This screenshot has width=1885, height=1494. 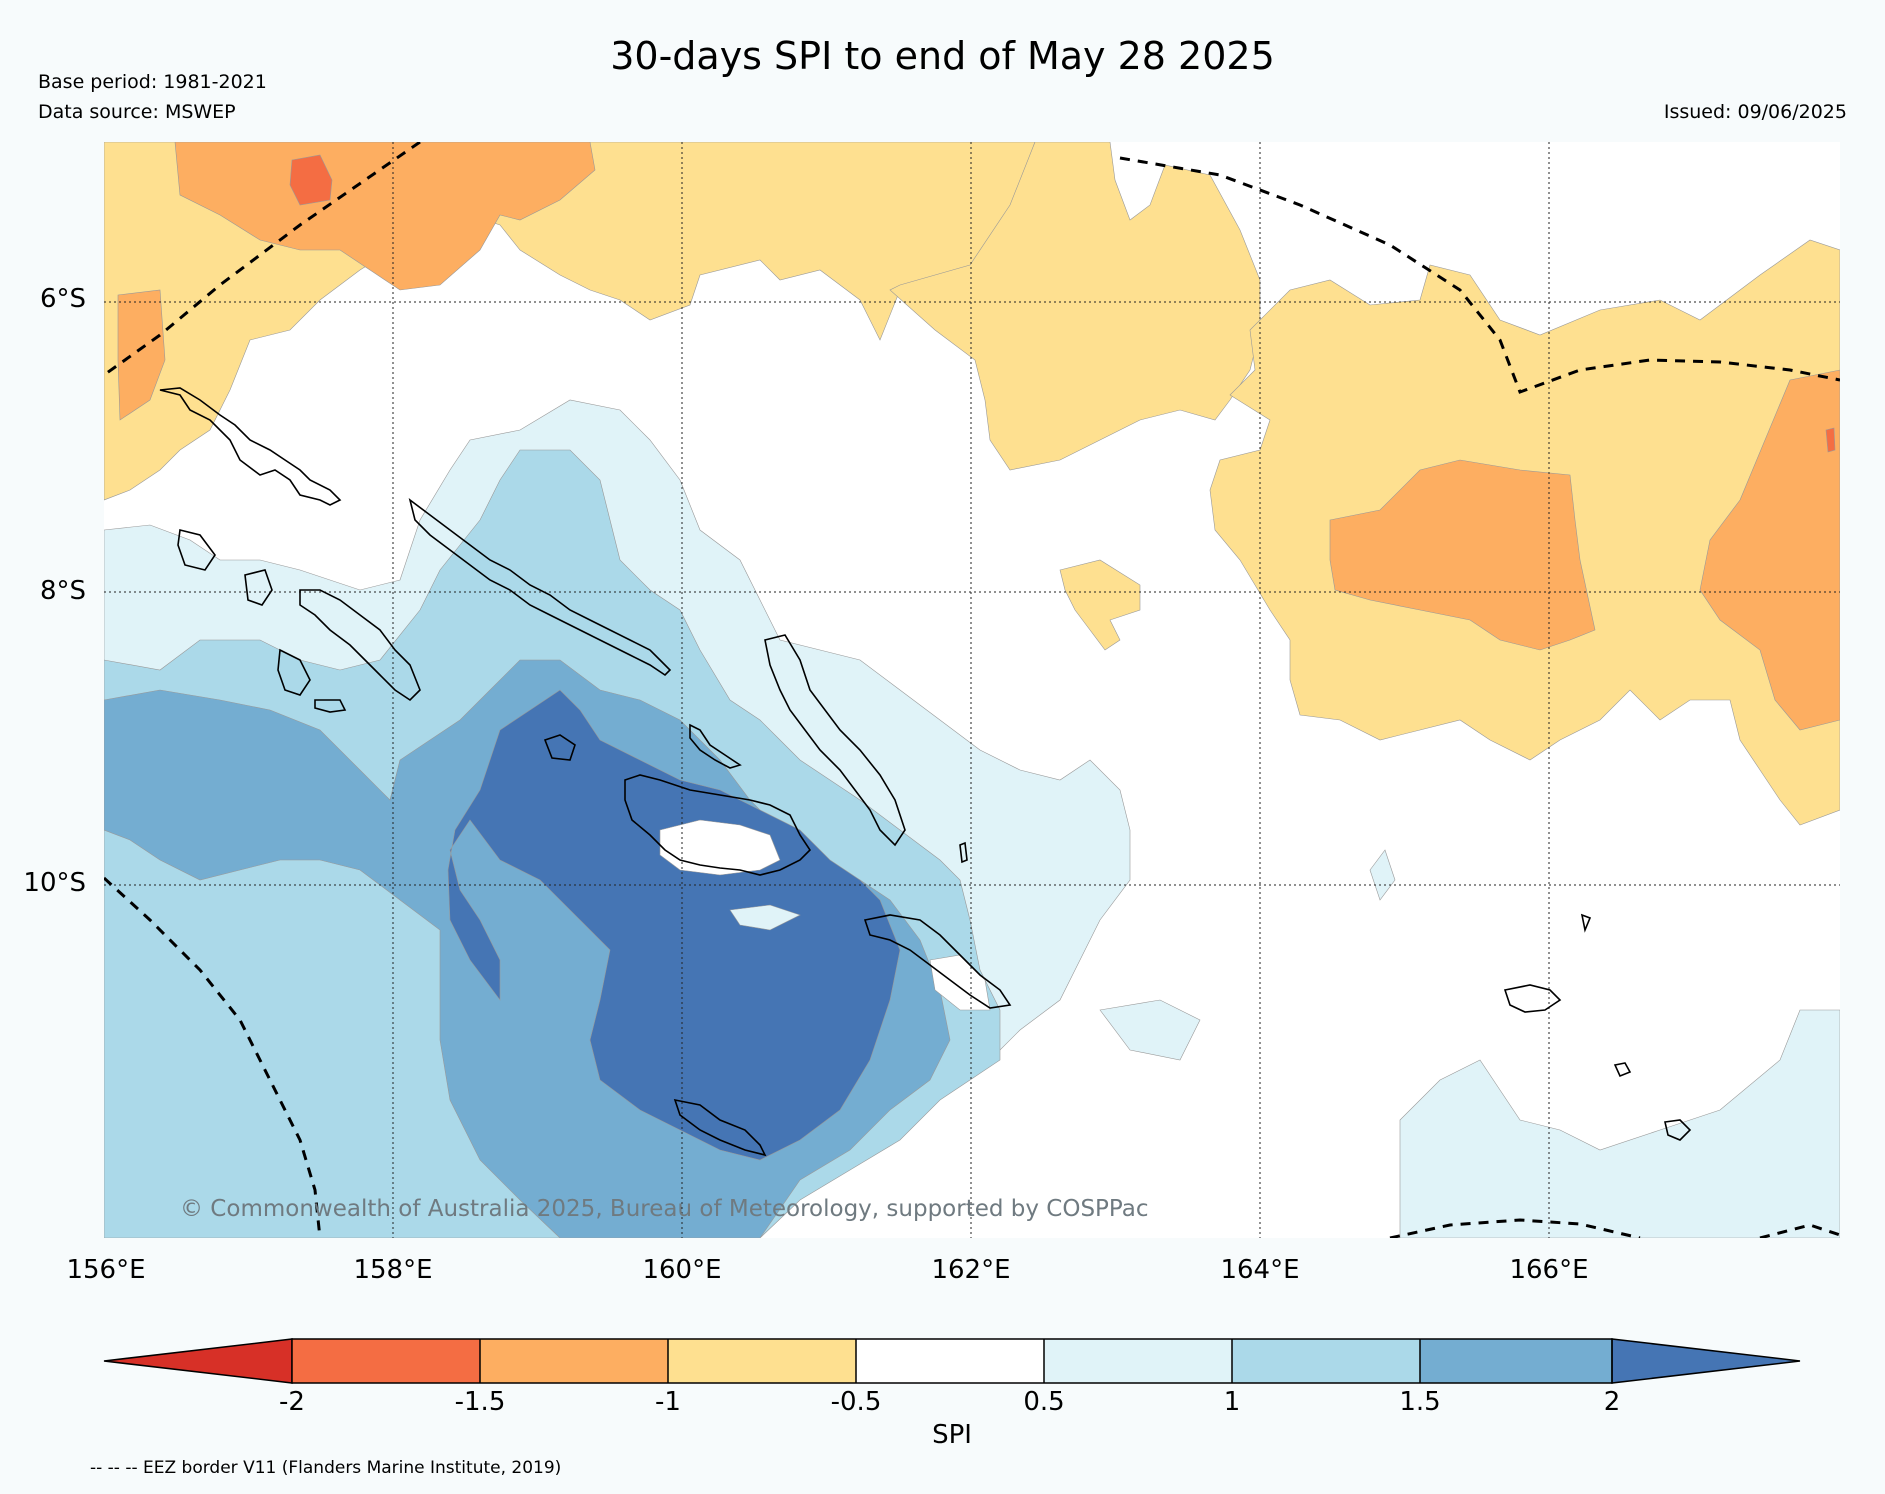 I want to click on wet-region-small-east, so click(x=1382, y=875).